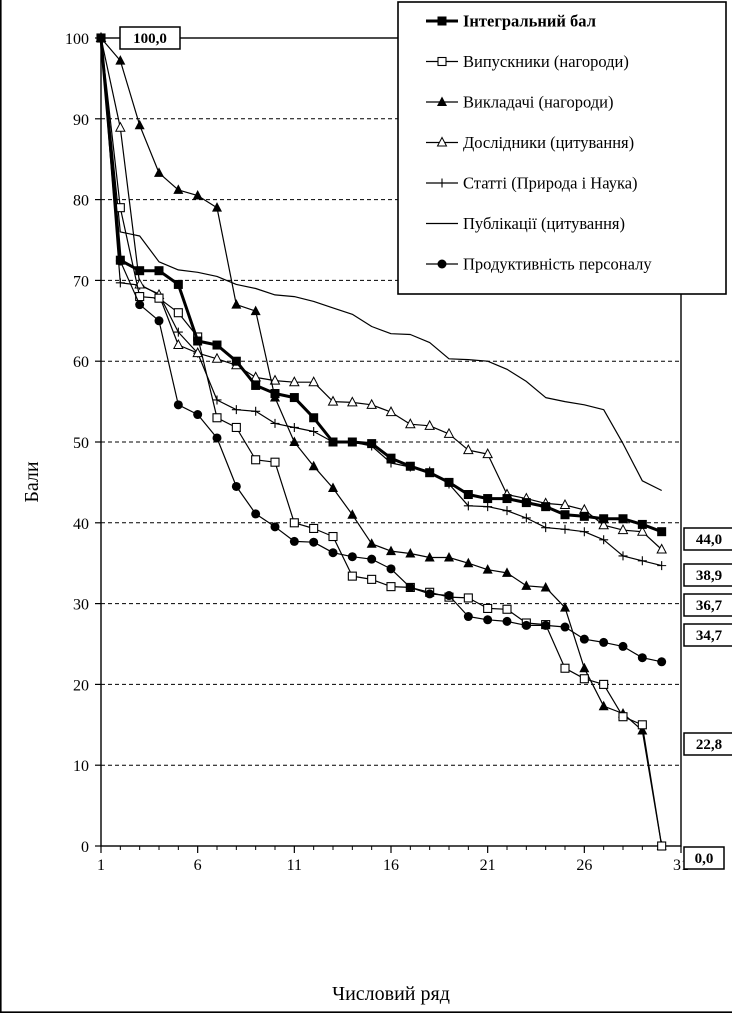 The height and width of the screenshot is (1013, 732). I want to click on y-tick-label: 30, so click(81, 605).